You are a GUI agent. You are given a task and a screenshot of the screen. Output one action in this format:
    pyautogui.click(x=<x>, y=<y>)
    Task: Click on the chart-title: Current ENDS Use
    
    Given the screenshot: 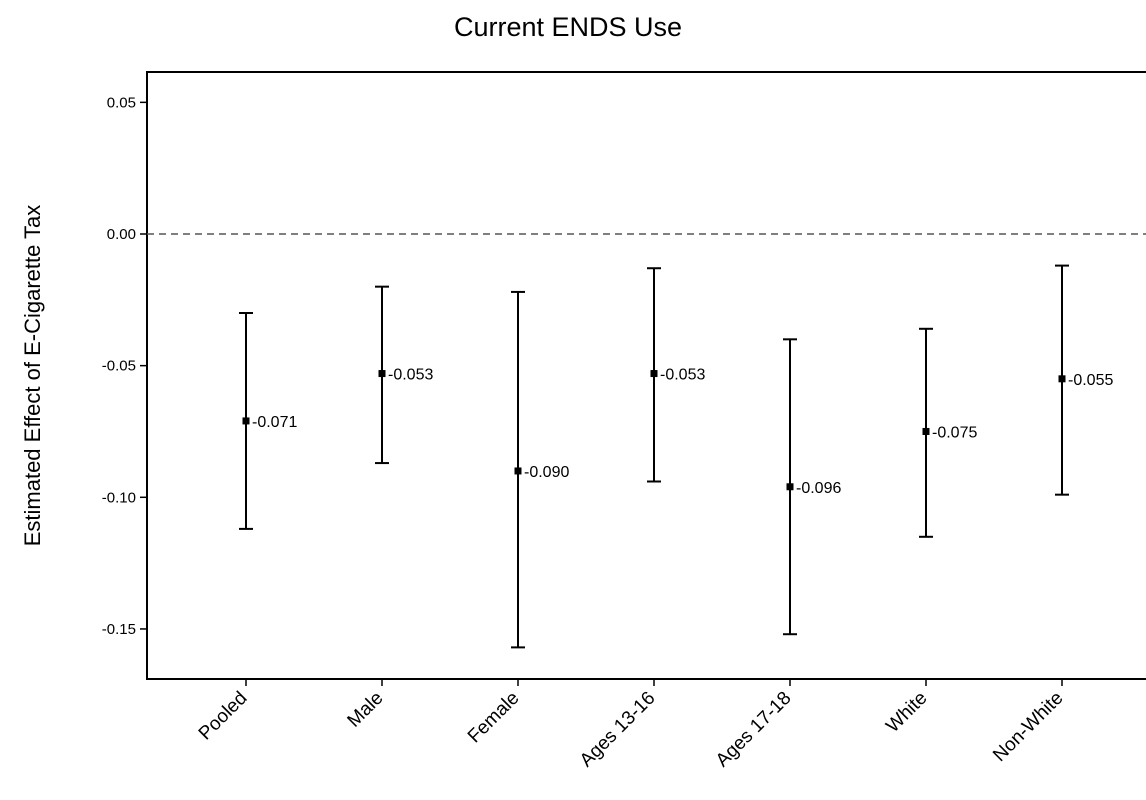 What is the action you would take?
    pyautogui.click(x=568, y=27)
    